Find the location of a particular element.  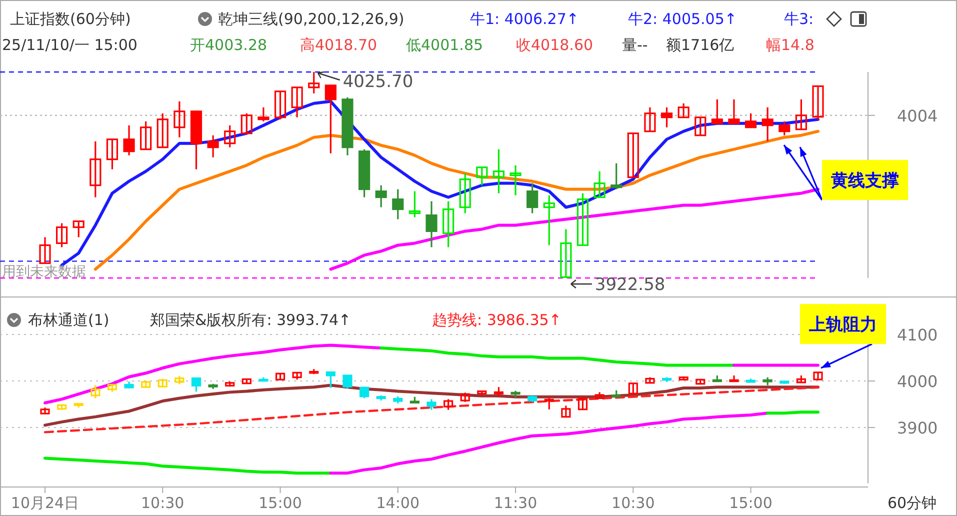

text: 额1716亿 is located at coordinates (700, 45).